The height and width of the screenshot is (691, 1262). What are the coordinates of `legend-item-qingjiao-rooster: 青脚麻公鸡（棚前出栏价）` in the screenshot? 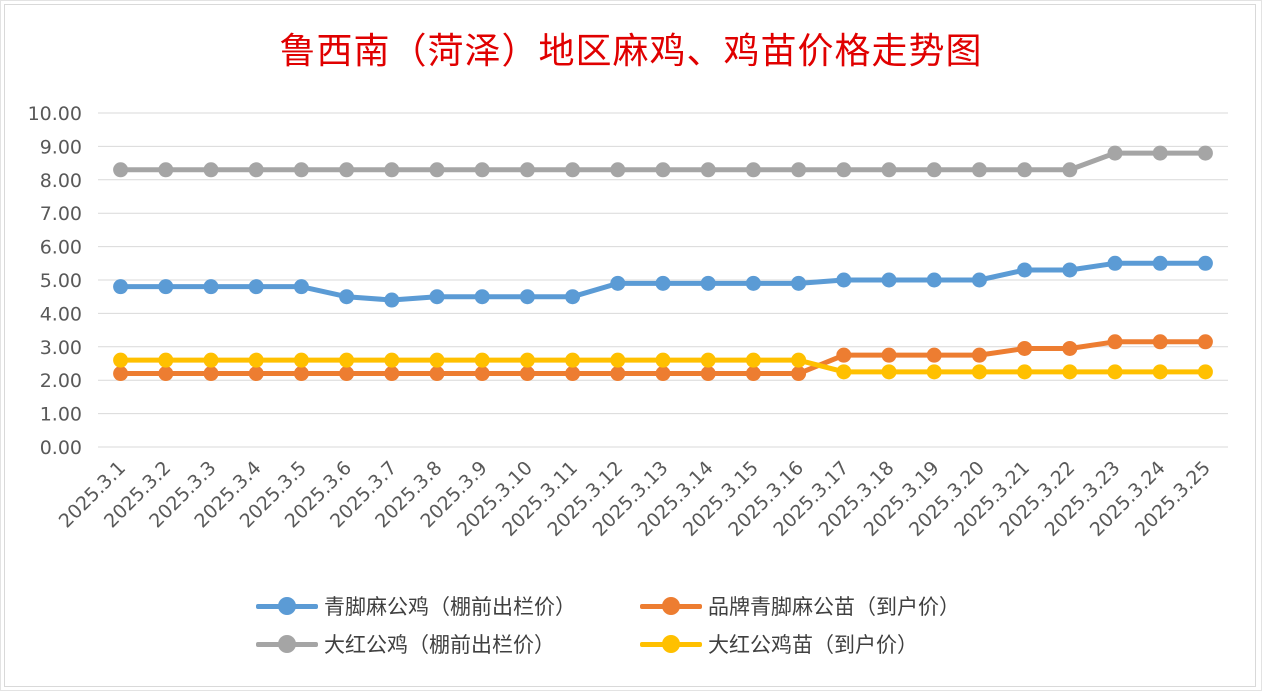 It's located at (416, 606).